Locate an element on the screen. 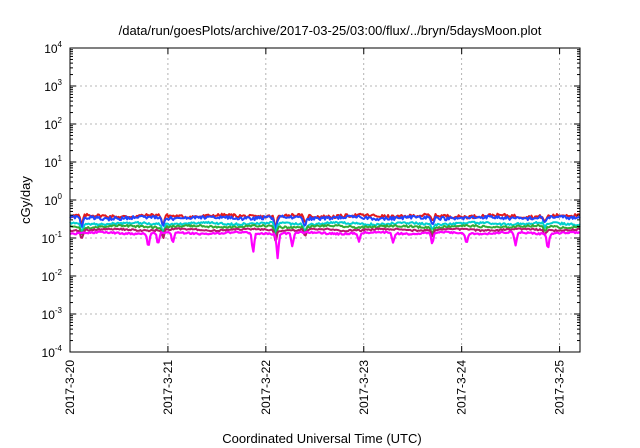 The height and width of the screenshot is (448, 640). y-tick-label: 10⁰ is located at coordinates (53, 200).